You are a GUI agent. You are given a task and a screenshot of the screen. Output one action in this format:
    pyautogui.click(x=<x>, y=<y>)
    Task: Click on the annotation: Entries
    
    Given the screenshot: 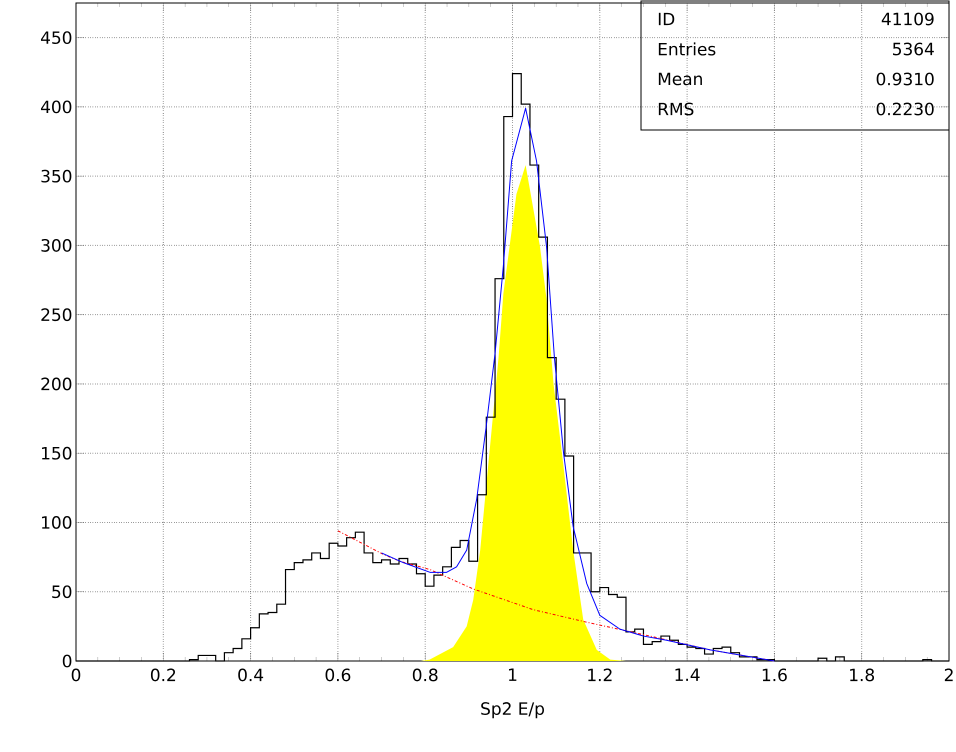 What is the action you would take?
    pyautogui.click(x=687, y=49)
    